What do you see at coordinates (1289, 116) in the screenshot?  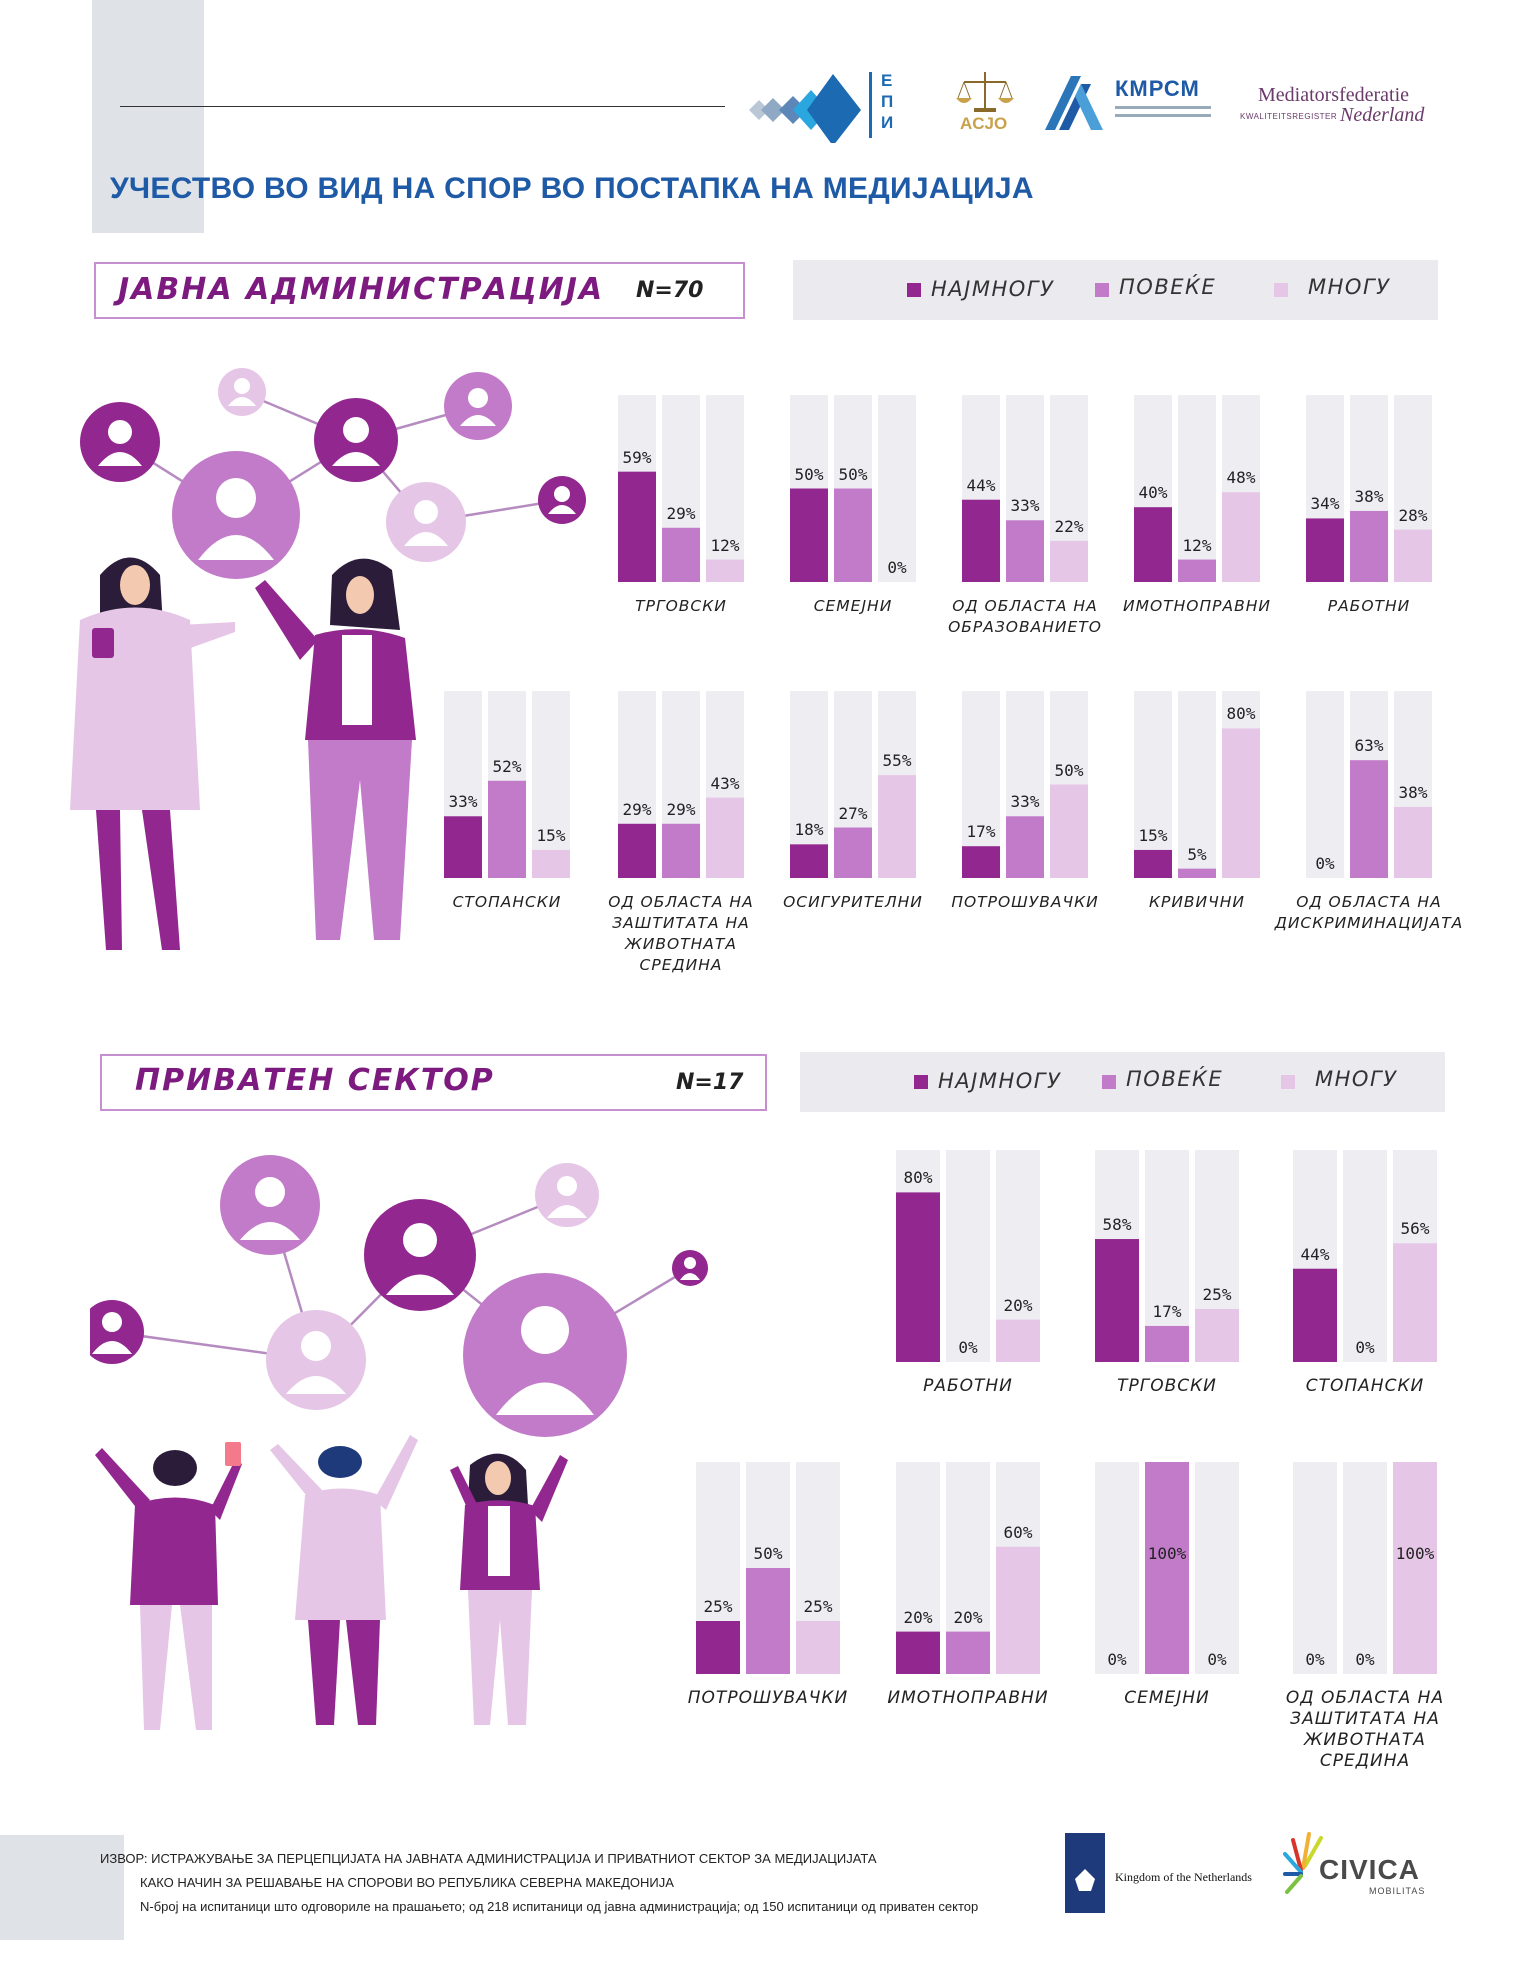 I see `mediators-logo-sub: KWALITEITSREGISTER` at bounding box center [1289, 116].